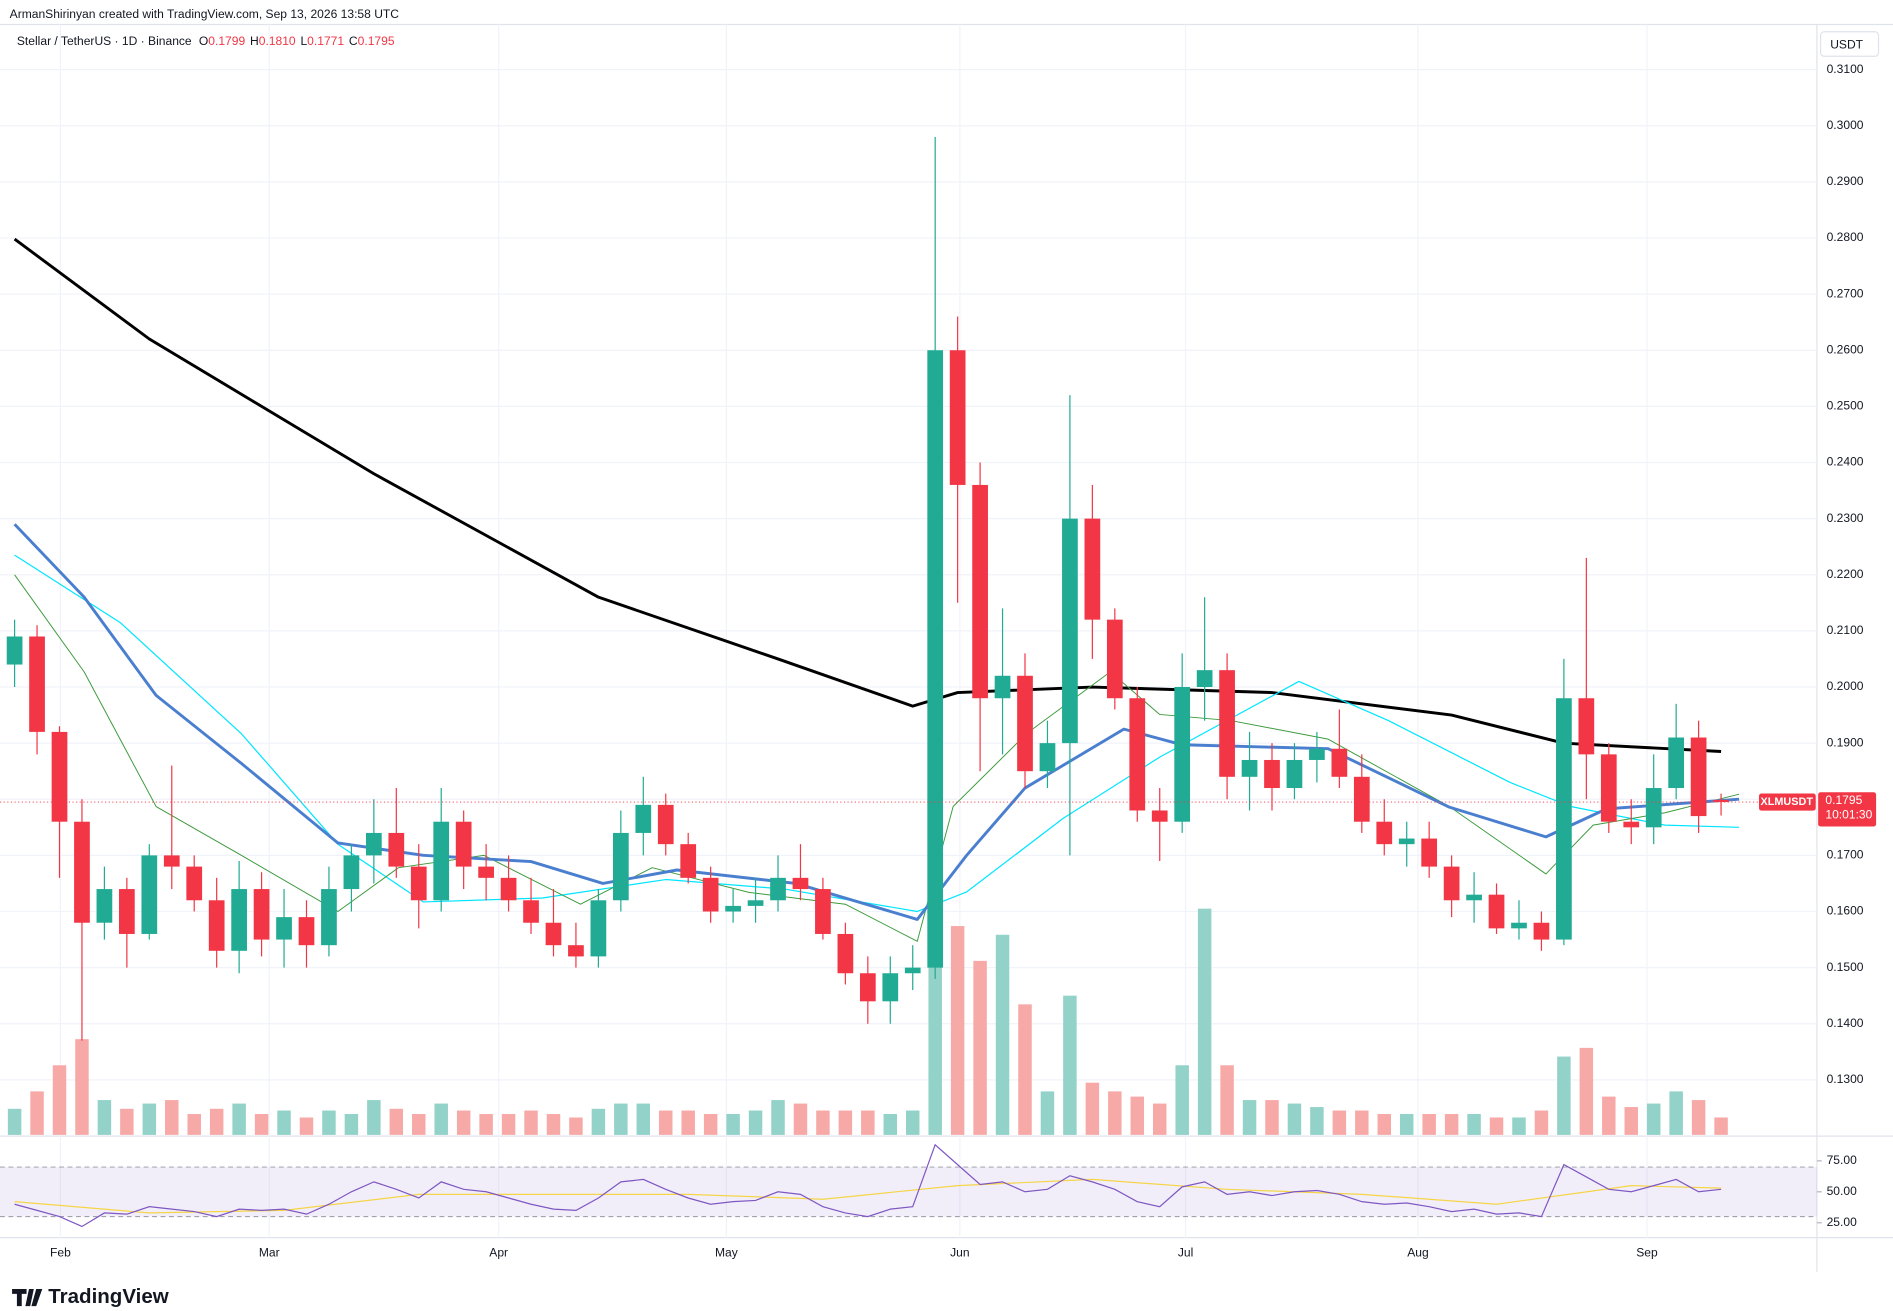 This screenshot has width=1893, height=1311. Describe the element at coordinates (1845, 181) in the screenshot. I see `y-tick-label: 0.2900` at that location.